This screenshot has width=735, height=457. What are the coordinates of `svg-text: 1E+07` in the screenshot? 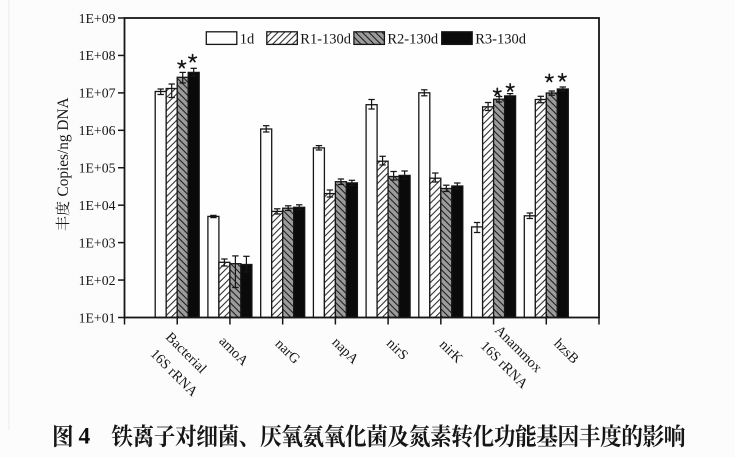 It's located at (97, 93).